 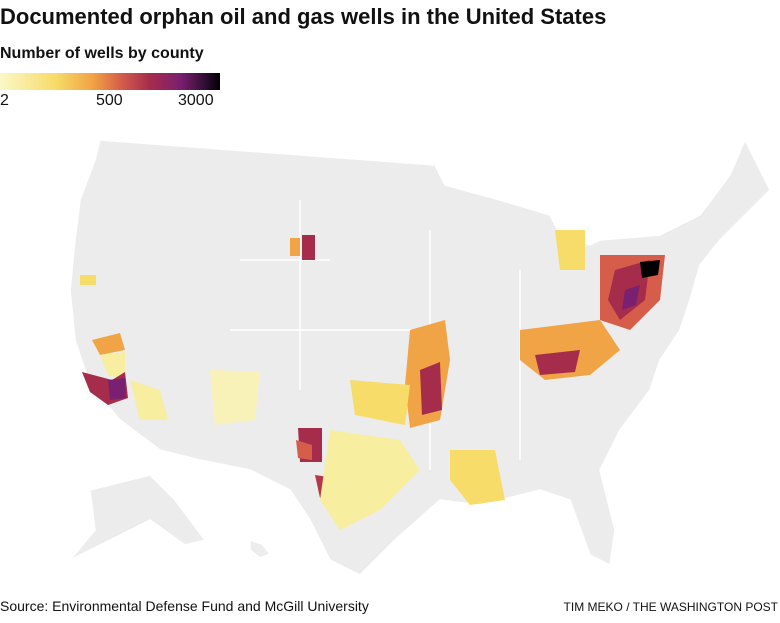 What do you see at coordinates (4, 100) in the screenshot?
I see `legend-tick: 2` at bounding box center [4, 100].